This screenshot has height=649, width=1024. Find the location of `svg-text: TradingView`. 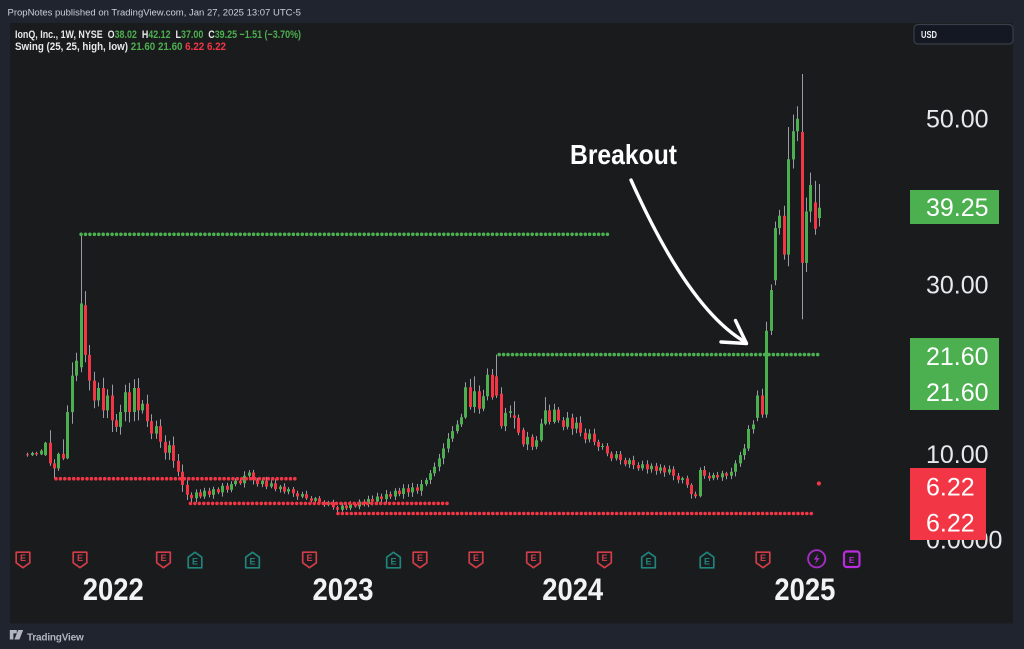

svg-text: TradingView is located at coordinates (55, 637).